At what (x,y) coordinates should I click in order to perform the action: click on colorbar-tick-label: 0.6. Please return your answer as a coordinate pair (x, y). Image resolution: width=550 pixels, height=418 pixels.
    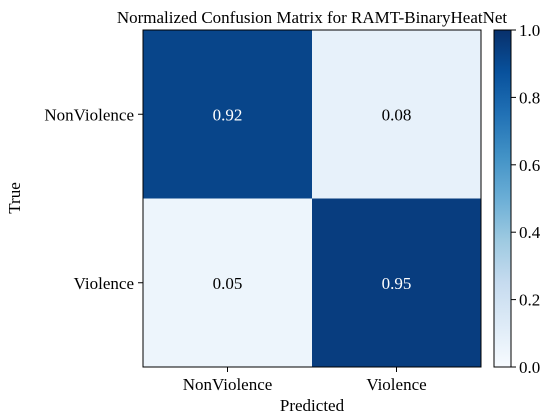
    Looking at the image, I should click on (529, 165).